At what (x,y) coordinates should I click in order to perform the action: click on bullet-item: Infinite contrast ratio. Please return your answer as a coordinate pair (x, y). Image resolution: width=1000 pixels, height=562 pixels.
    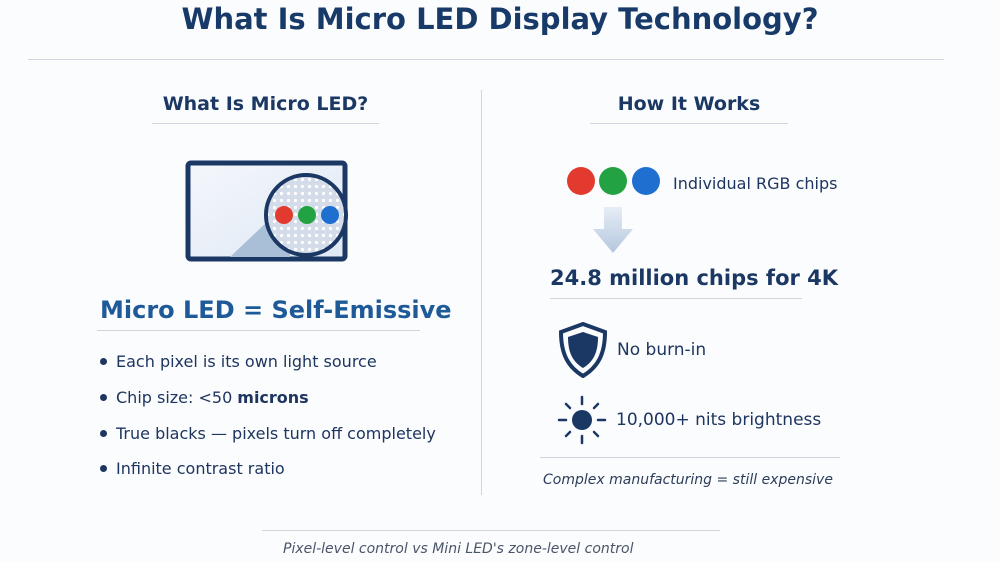
    Looking at the image, I should click on (192, 468).